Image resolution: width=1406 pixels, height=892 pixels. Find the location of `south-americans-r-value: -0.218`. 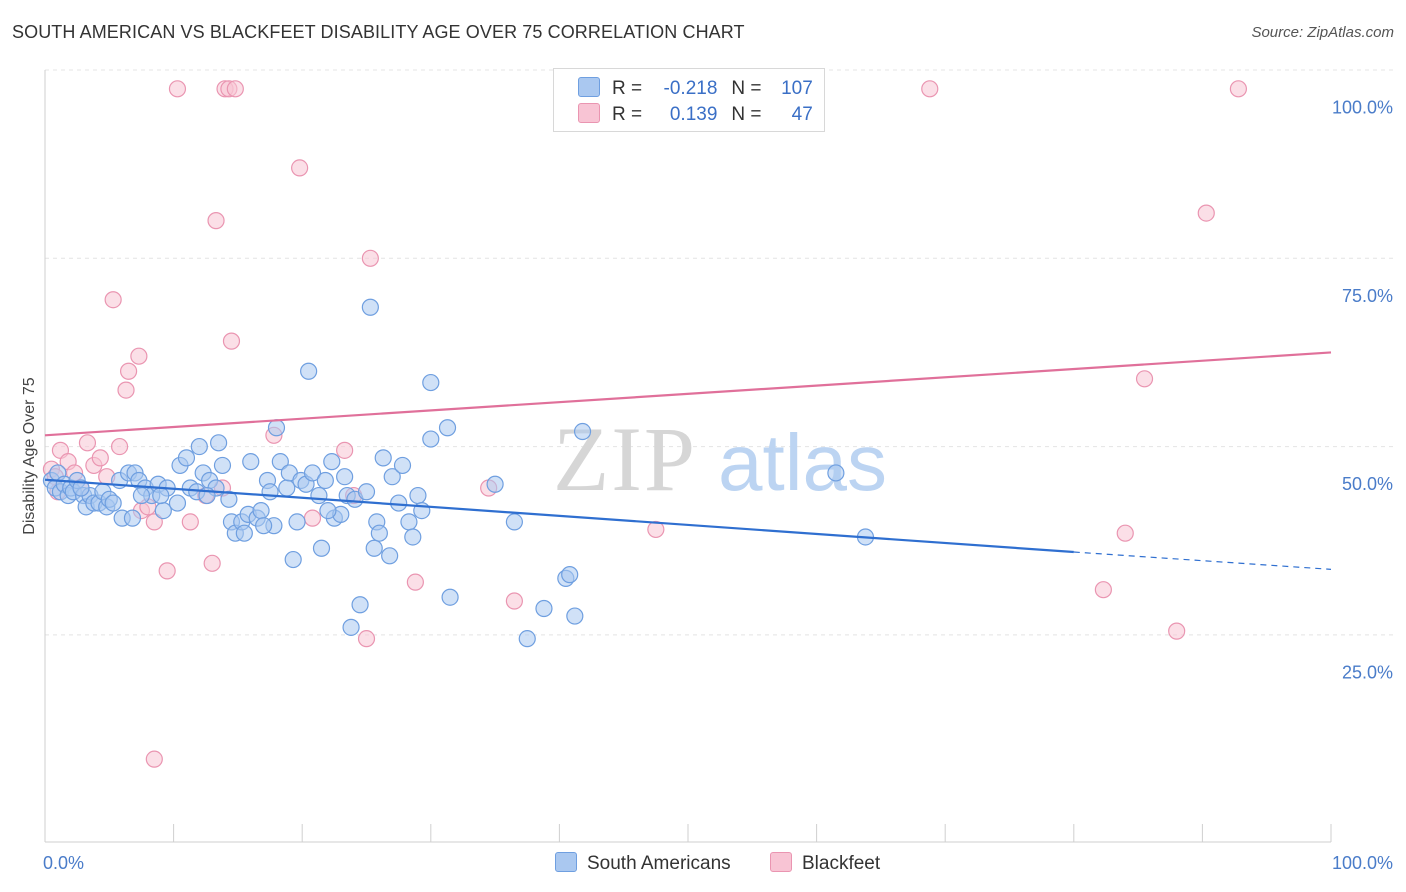

south-americans-r-value: -0.218 is located at coordinates (690, 88).